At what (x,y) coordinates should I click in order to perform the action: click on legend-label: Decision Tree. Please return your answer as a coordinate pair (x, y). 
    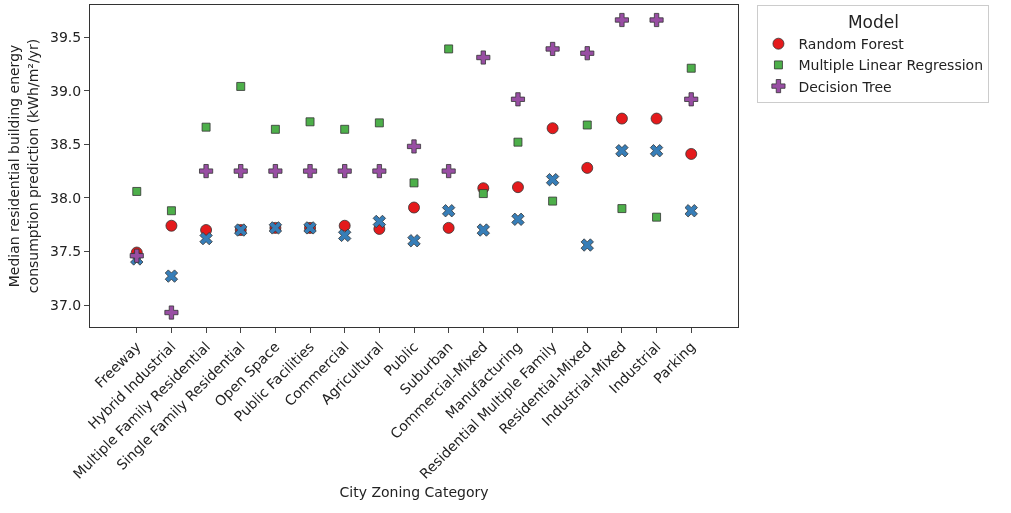
    Looking at the image, I should click on (845, 86).